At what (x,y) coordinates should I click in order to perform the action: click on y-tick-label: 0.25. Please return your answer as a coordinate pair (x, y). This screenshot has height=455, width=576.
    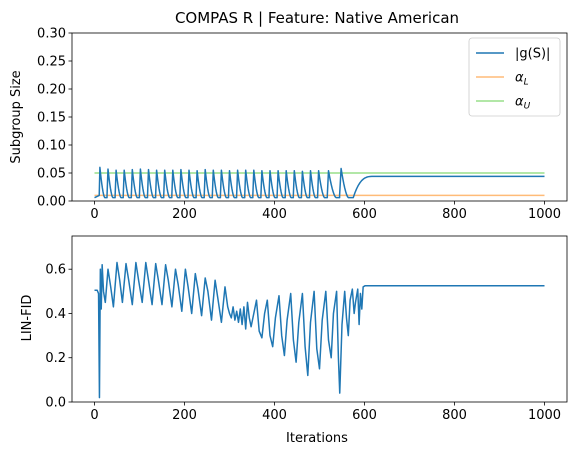
    Looking at the image, I should click on (51, 62).